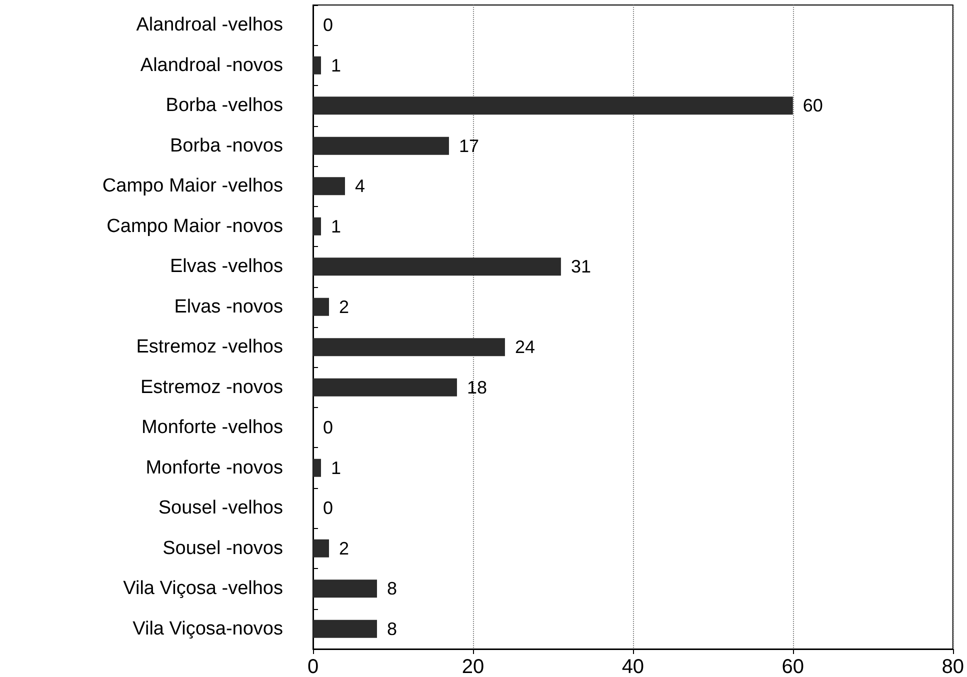  I want to click on x-tick-label: 40, so click(633, 666).